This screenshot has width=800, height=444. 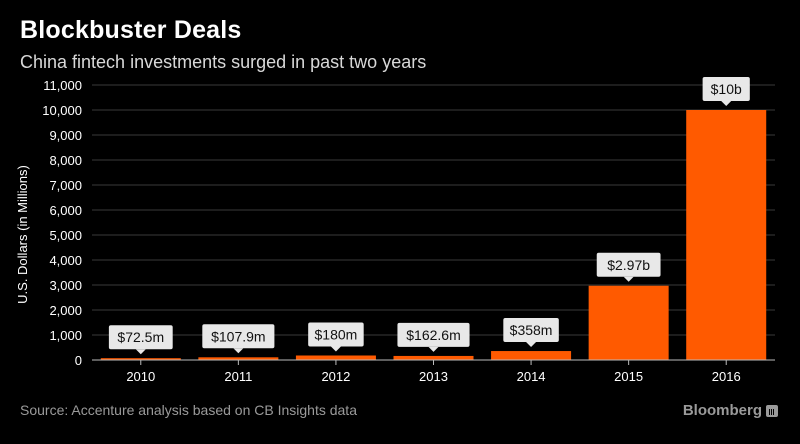 What do you see at coordinates (22, 234) in the screenshot?
I see `y-axis-label: U.S. Dollars (in Millions)` at bounding box center [22, 234].